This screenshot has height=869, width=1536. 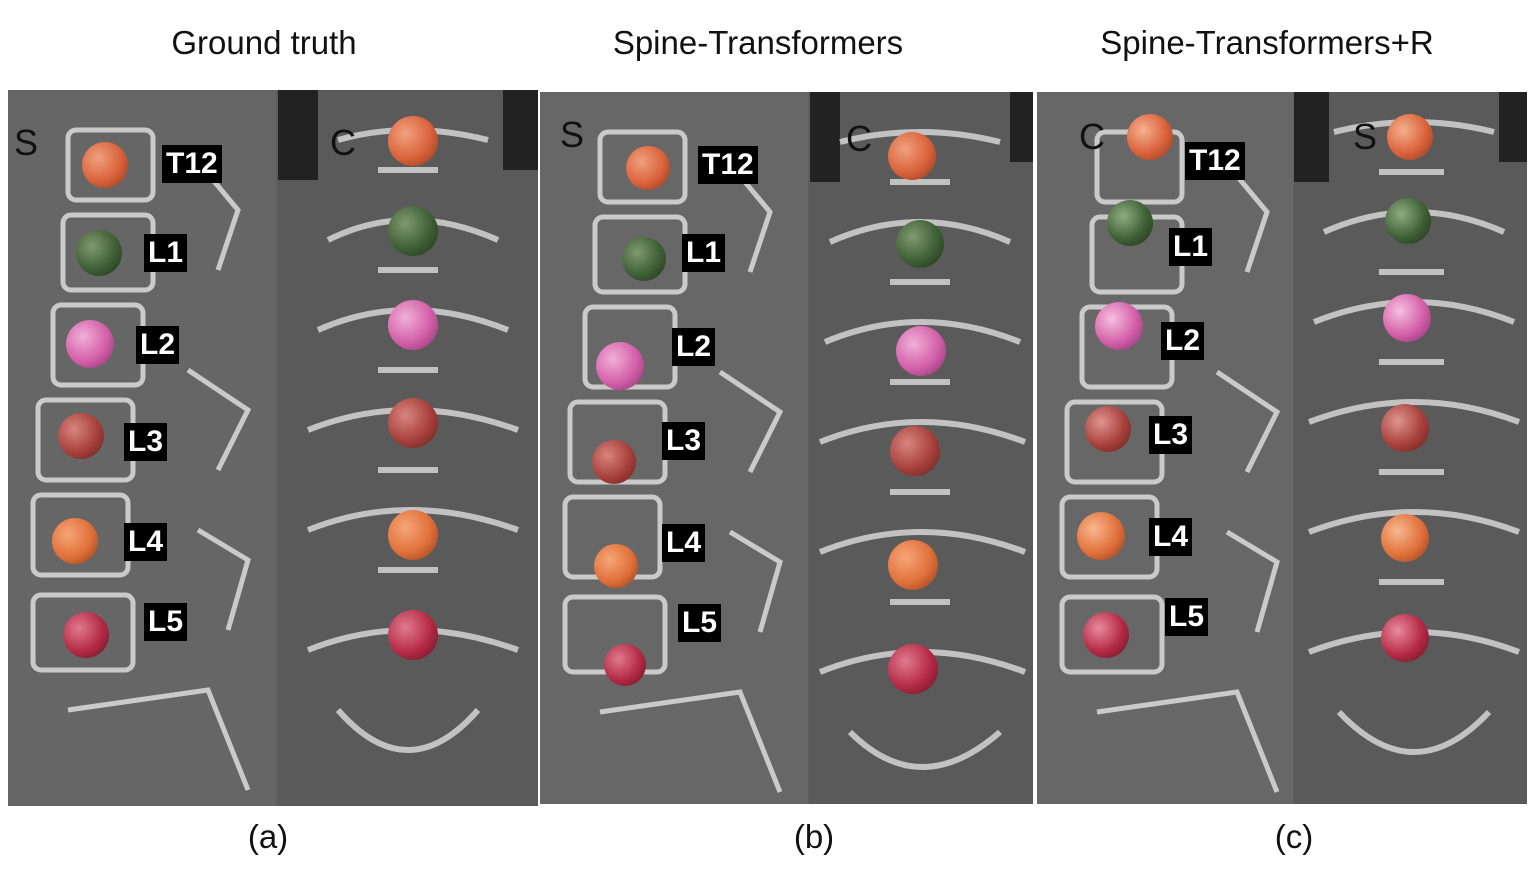 I want to click on spine-image-sagittal-b, so click(x=674, y=448).